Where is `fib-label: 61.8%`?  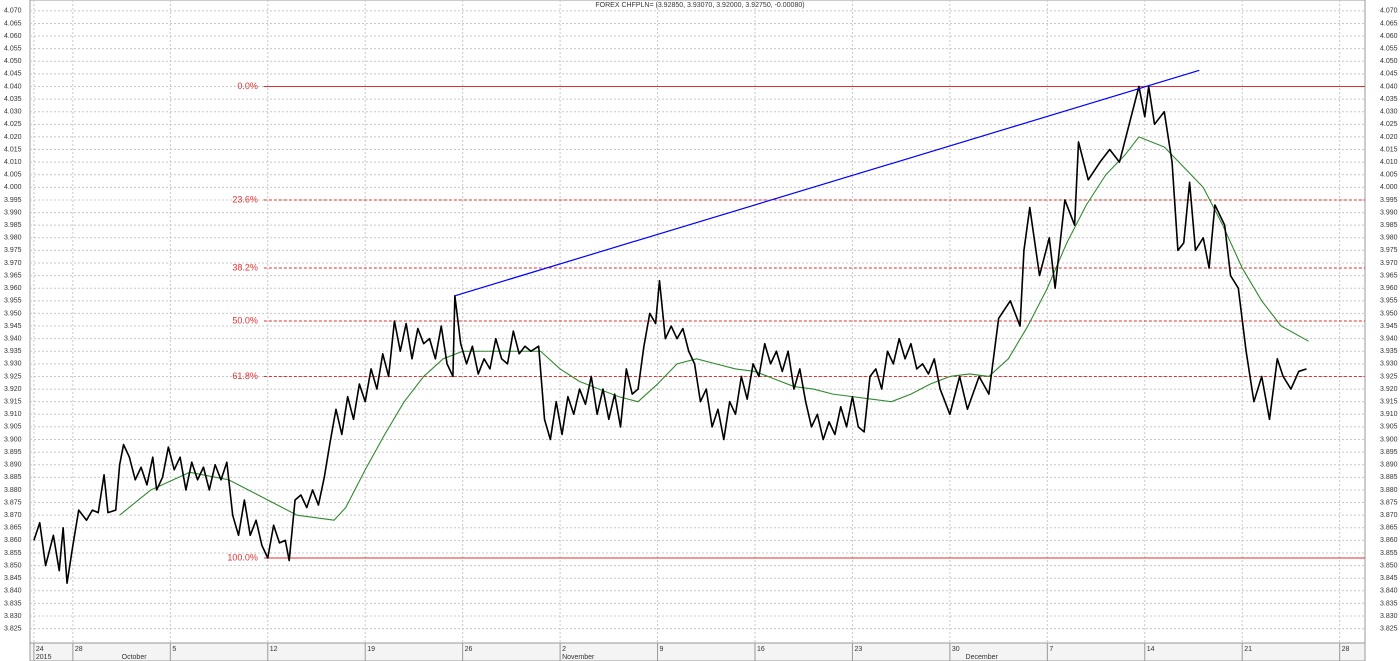
fib-label: 61.8% is located at coordinates (245, 376).